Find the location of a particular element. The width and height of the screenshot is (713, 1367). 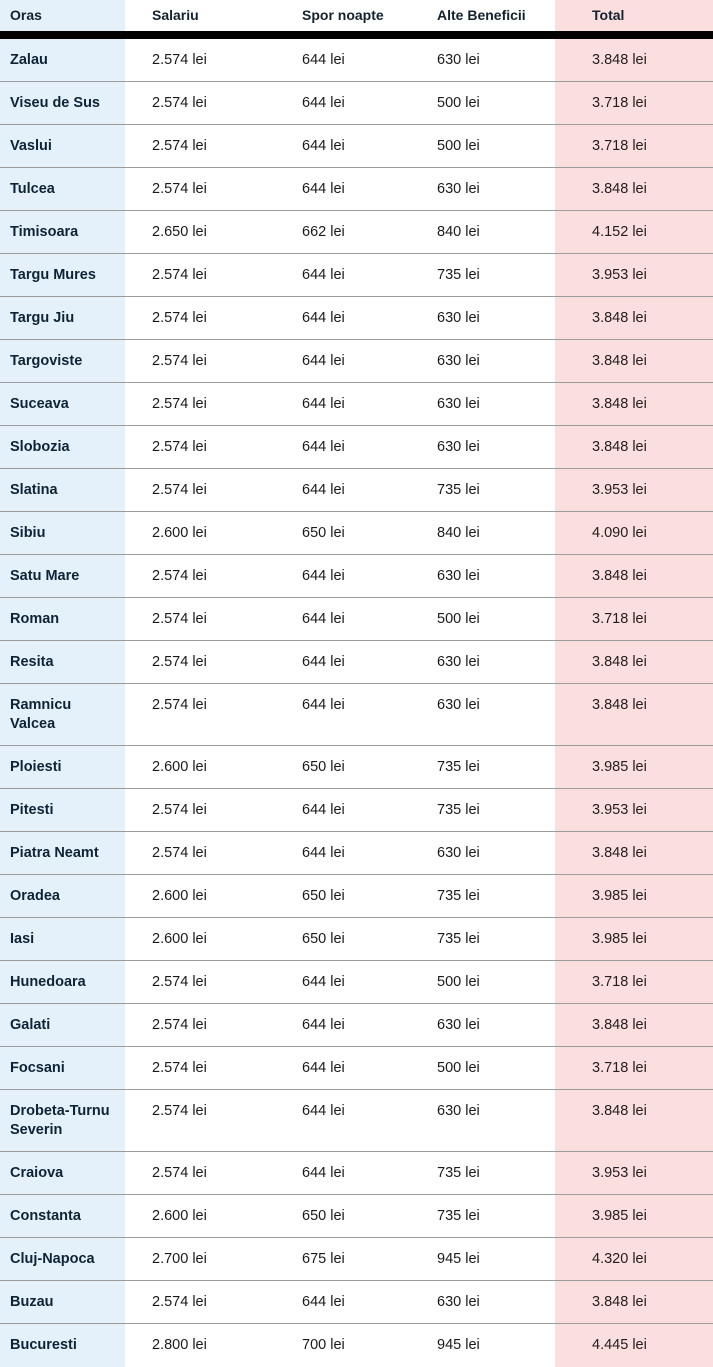

spor-noapte-cell: 675 lei is located at coordinates (323, 1259).